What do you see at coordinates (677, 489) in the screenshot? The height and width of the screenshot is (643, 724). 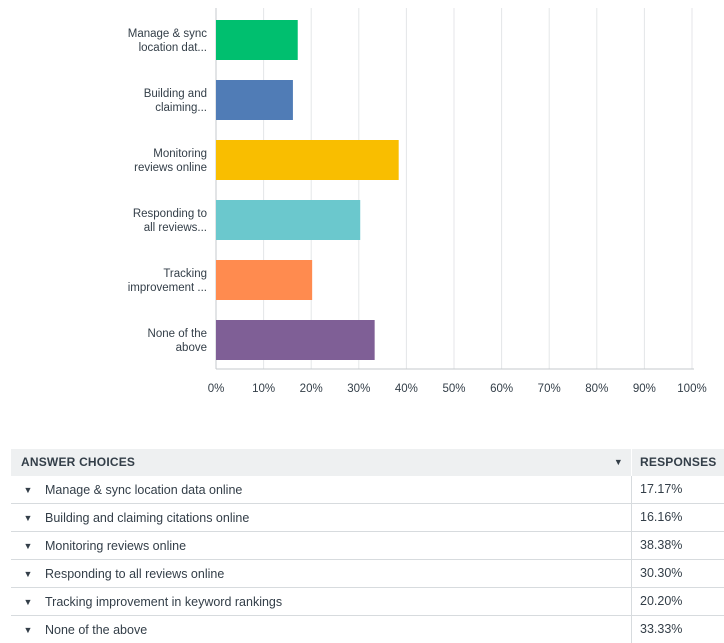 I see `response-value: 17.17%` at bounding box center [677, 489].